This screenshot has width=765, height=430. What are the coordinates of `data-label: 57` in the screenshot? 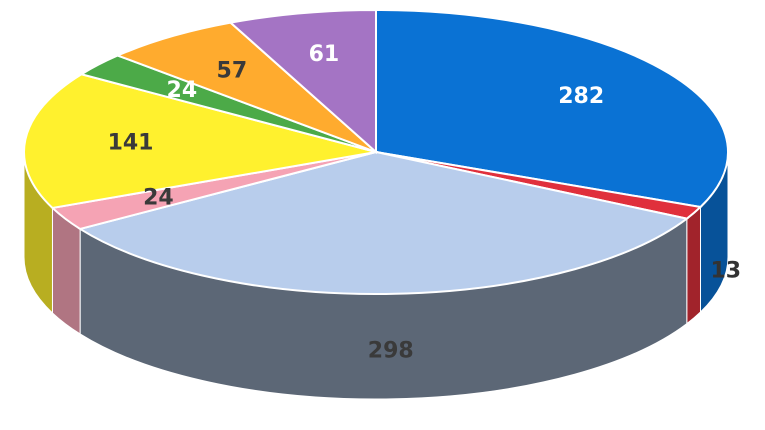 It's located at (232, 70).